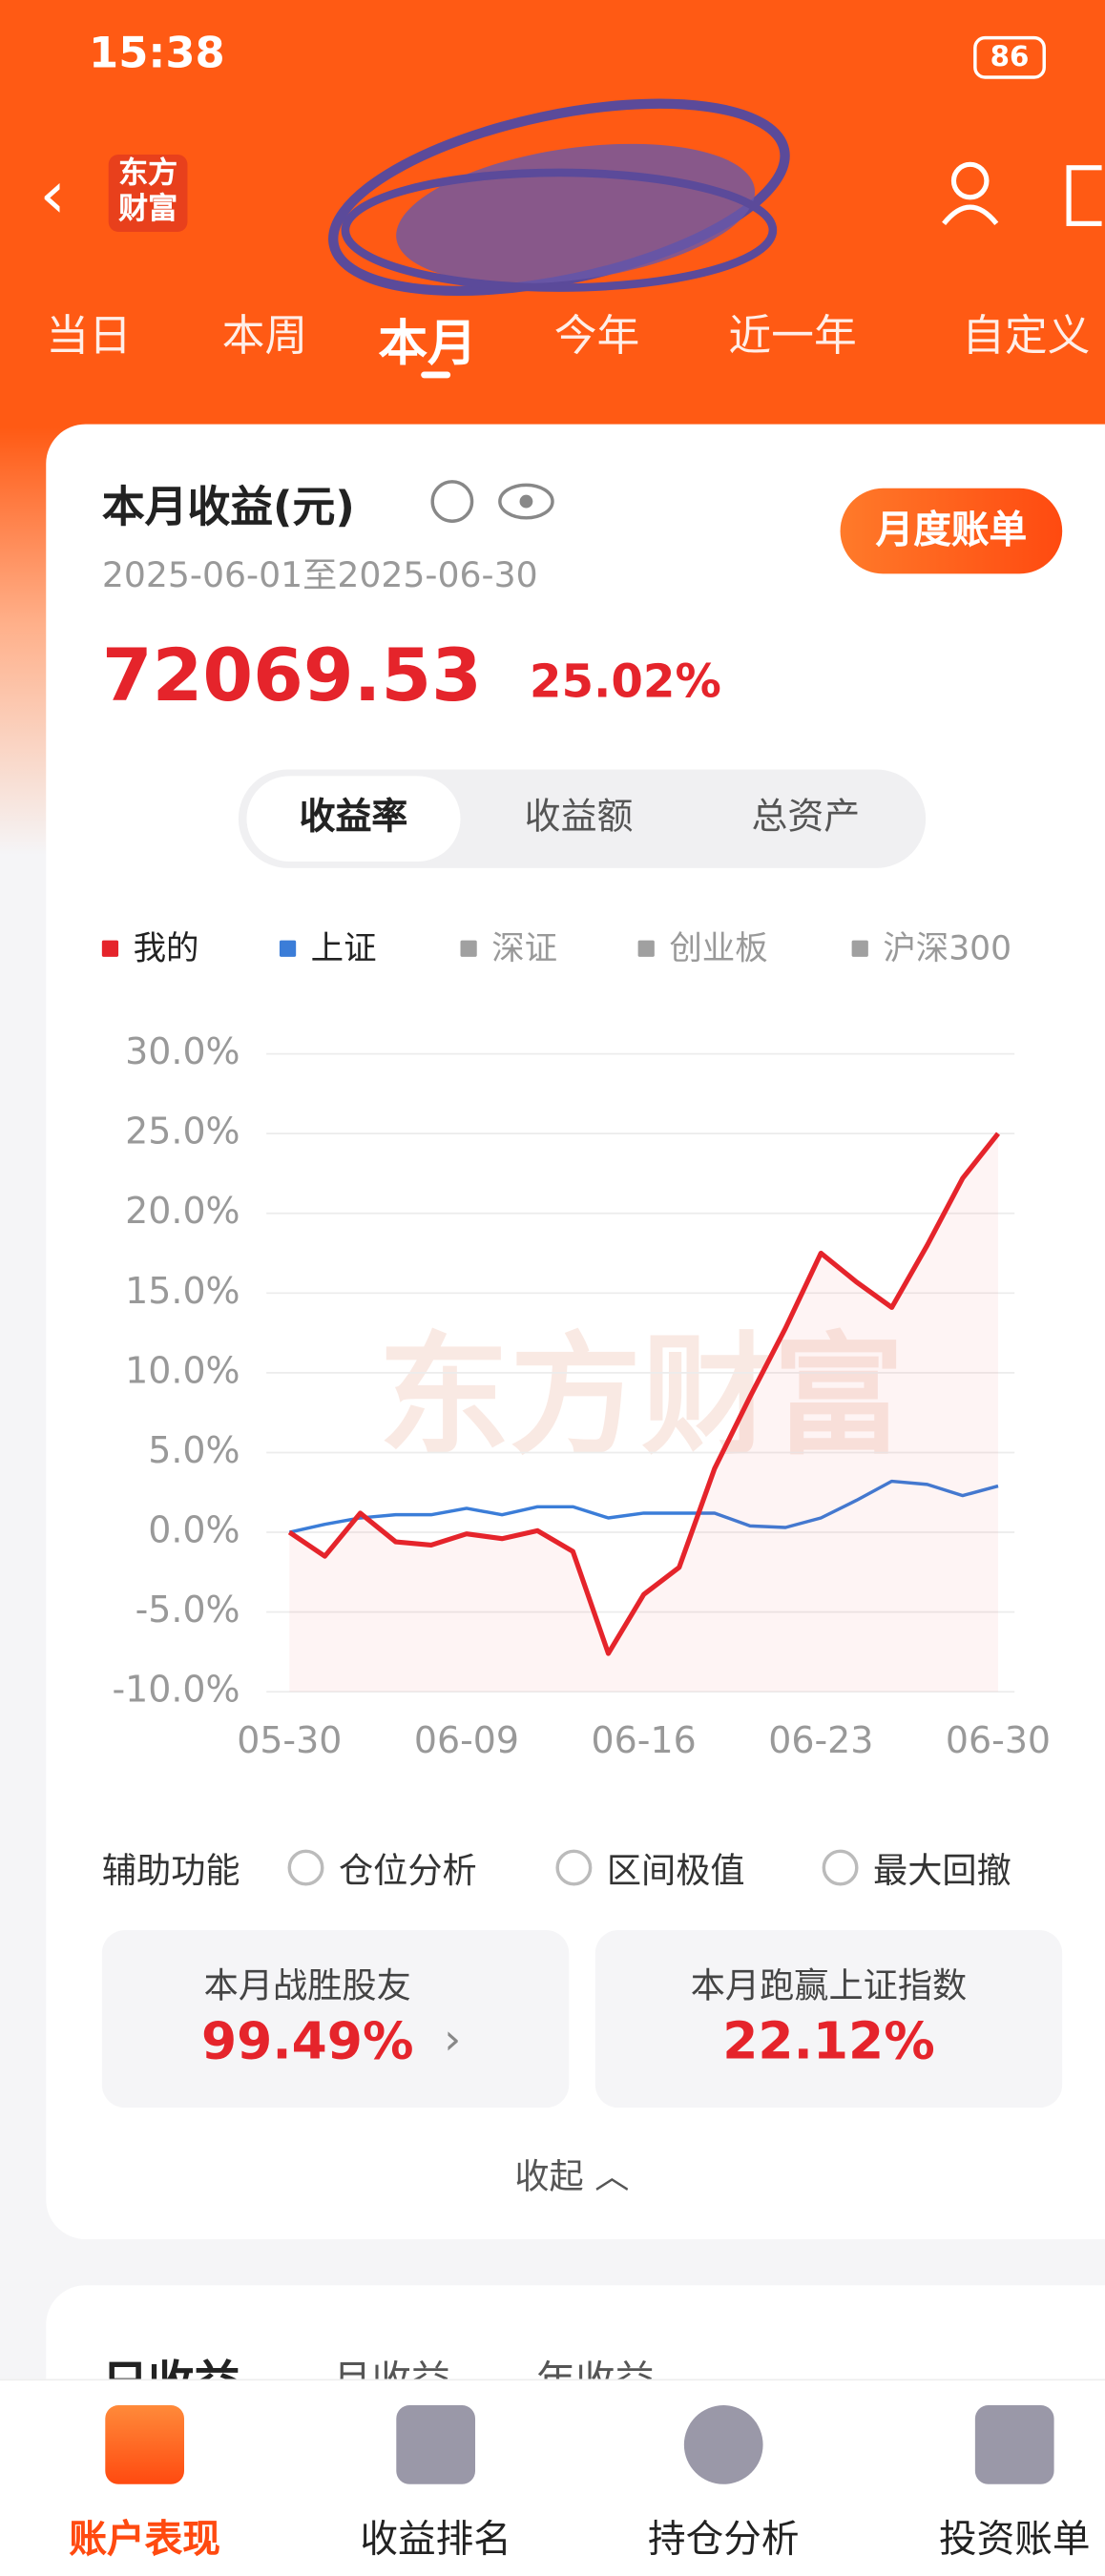 The image size is (1105, 2576). Describe the element at coordinates (723, 2540) in the screenshot. I see `nav-label: 持仓分析` at that location.